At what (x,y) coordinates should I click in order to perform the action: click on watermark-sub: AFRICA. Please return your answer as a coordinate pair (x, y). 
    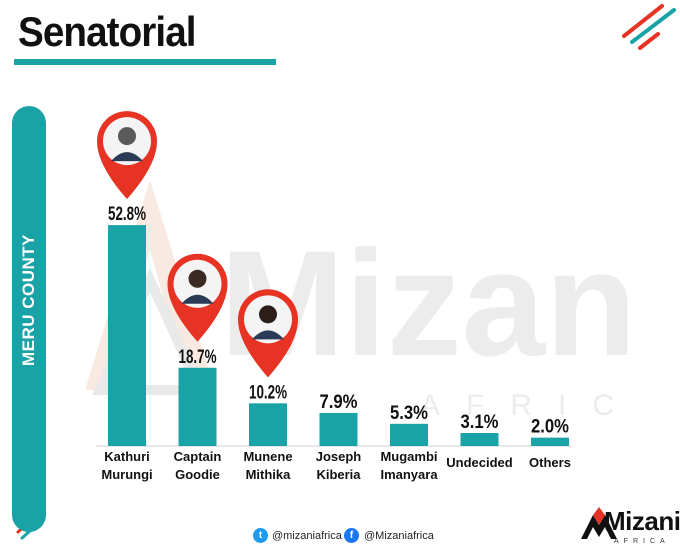
    Looking at the image, I should click on (530, 405).